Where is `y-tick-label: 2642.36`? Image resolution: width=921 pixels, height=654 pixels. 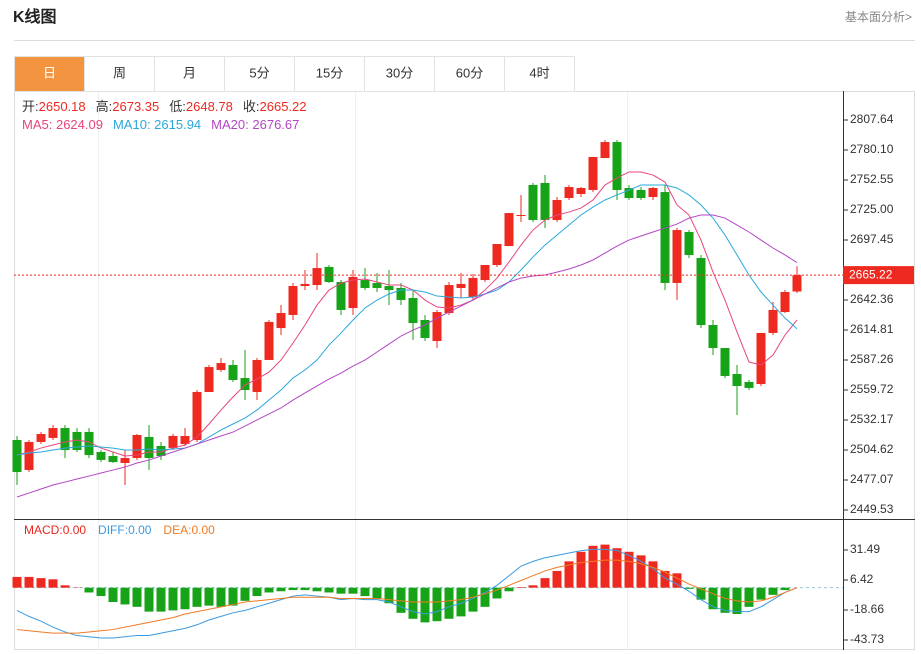 y-tick-label: 2642.36 is located at coordinates (872, 299).